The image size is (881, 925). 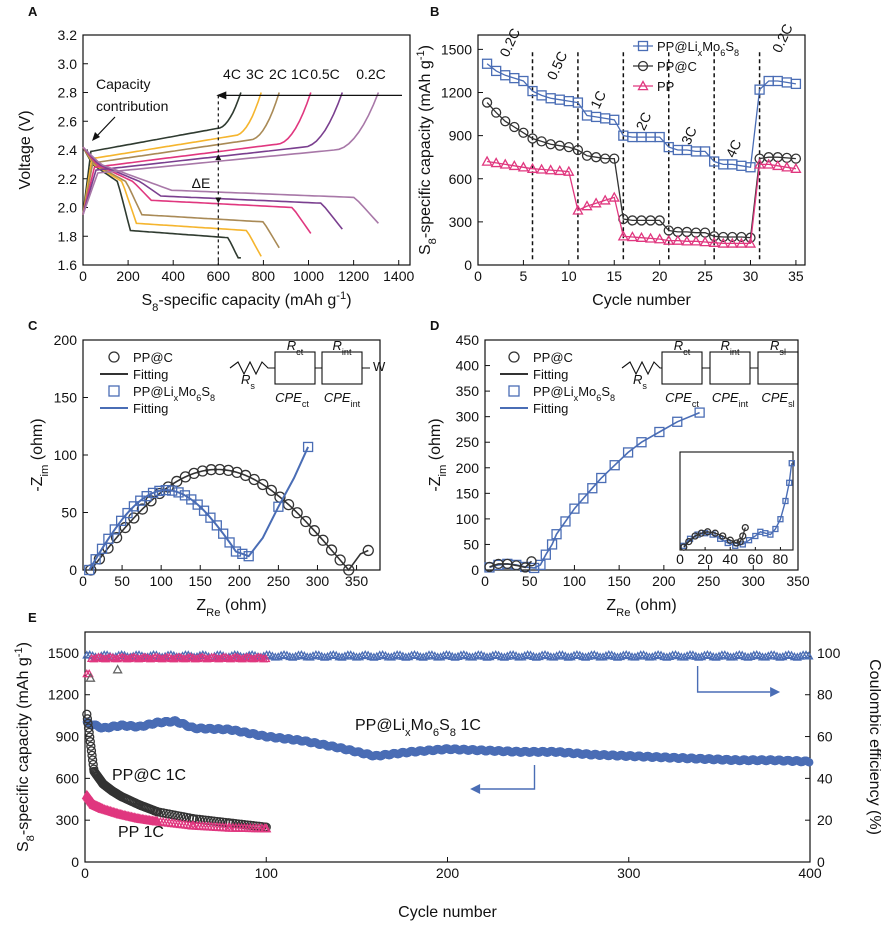 I want to click on panel-c-x-tick: 50, so click(x=122, y=581).